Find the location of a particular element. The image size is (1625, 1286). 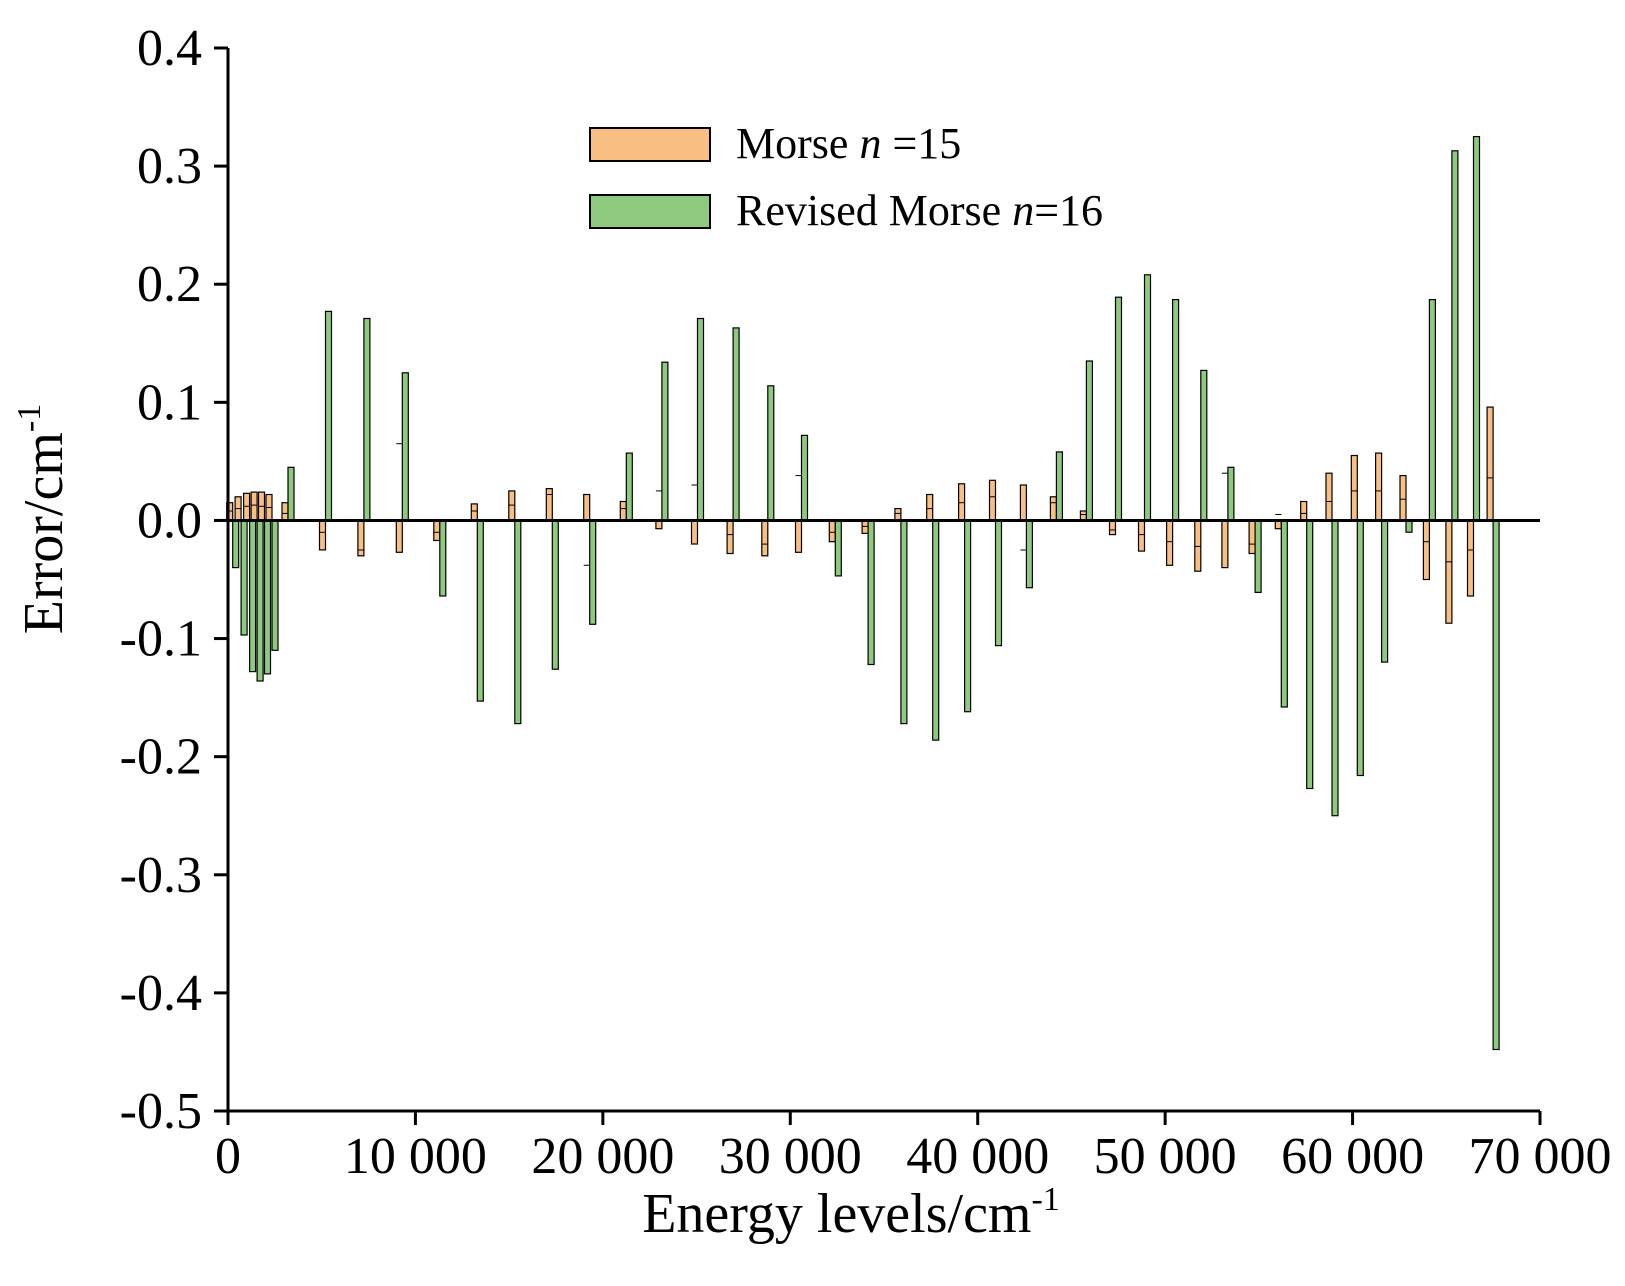

legend-label: Revised Morse n=16 is located at coordinates (919, 210).